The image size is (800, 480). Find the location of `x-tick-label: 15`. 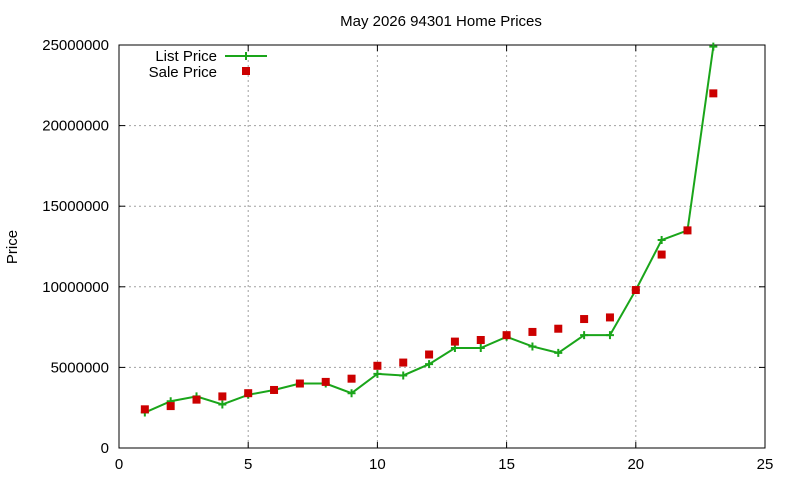

x-tick-label: 15 is located at coordinates (506, 464).